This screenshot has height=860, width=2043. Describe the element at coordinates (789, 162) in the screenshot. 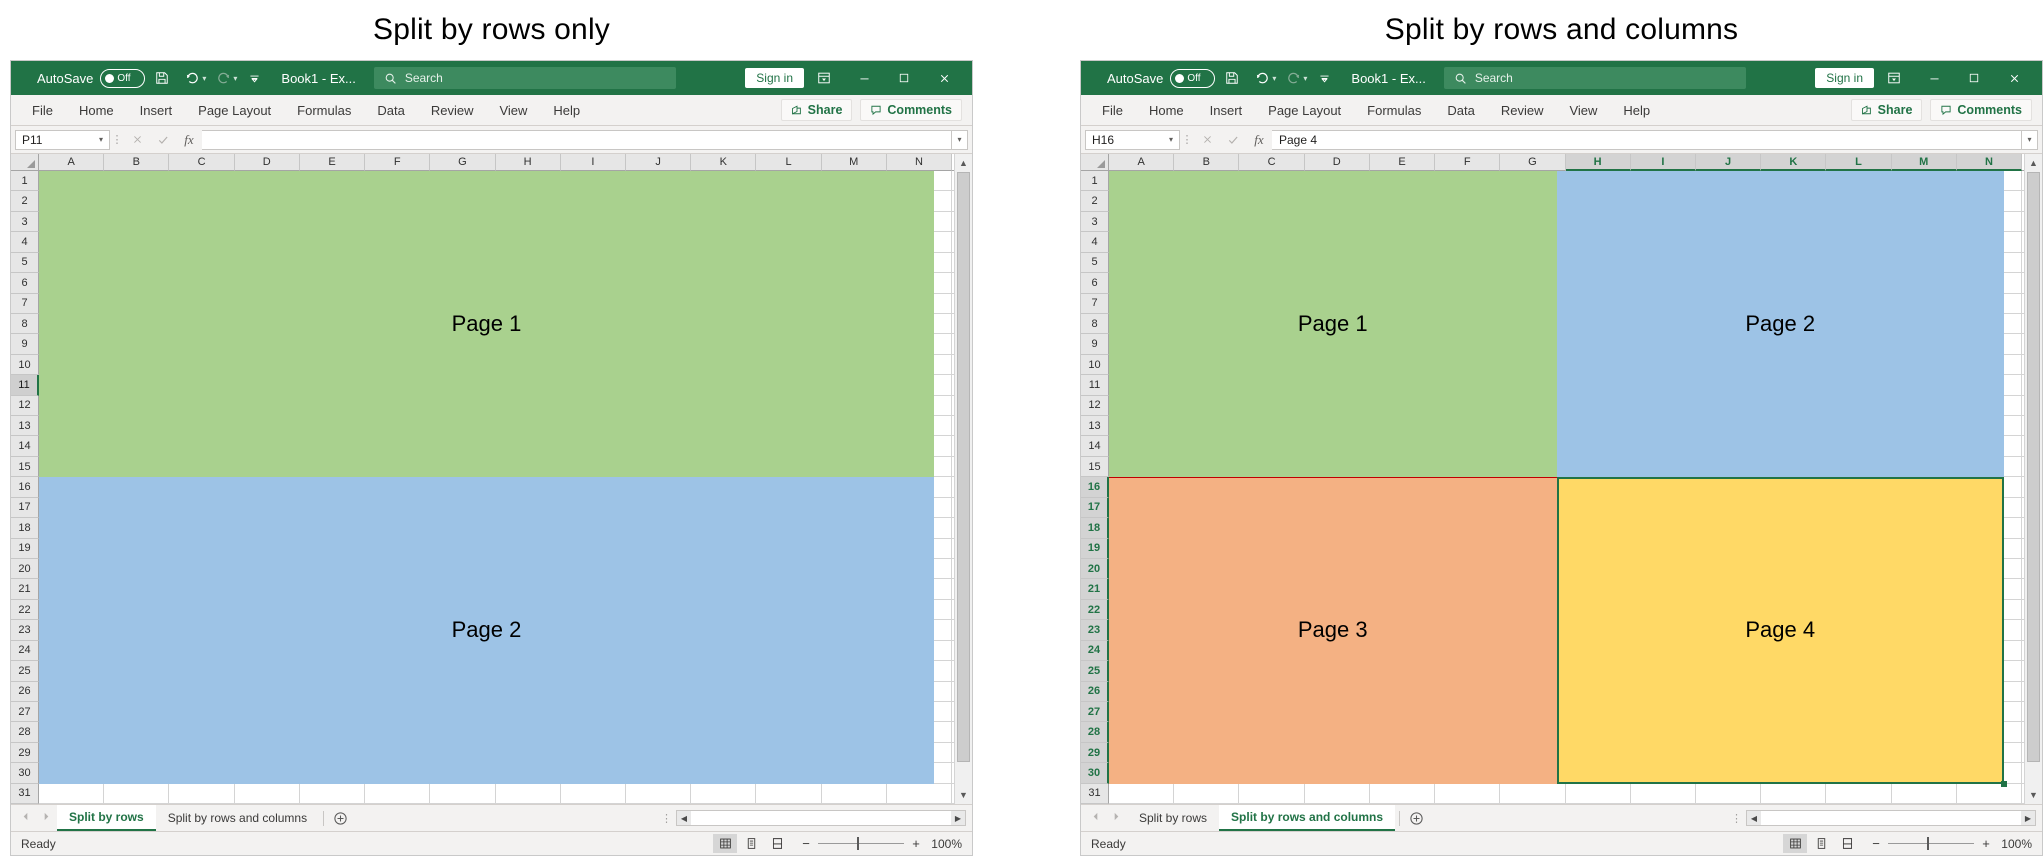

I see `column-header-L: L` at that location.